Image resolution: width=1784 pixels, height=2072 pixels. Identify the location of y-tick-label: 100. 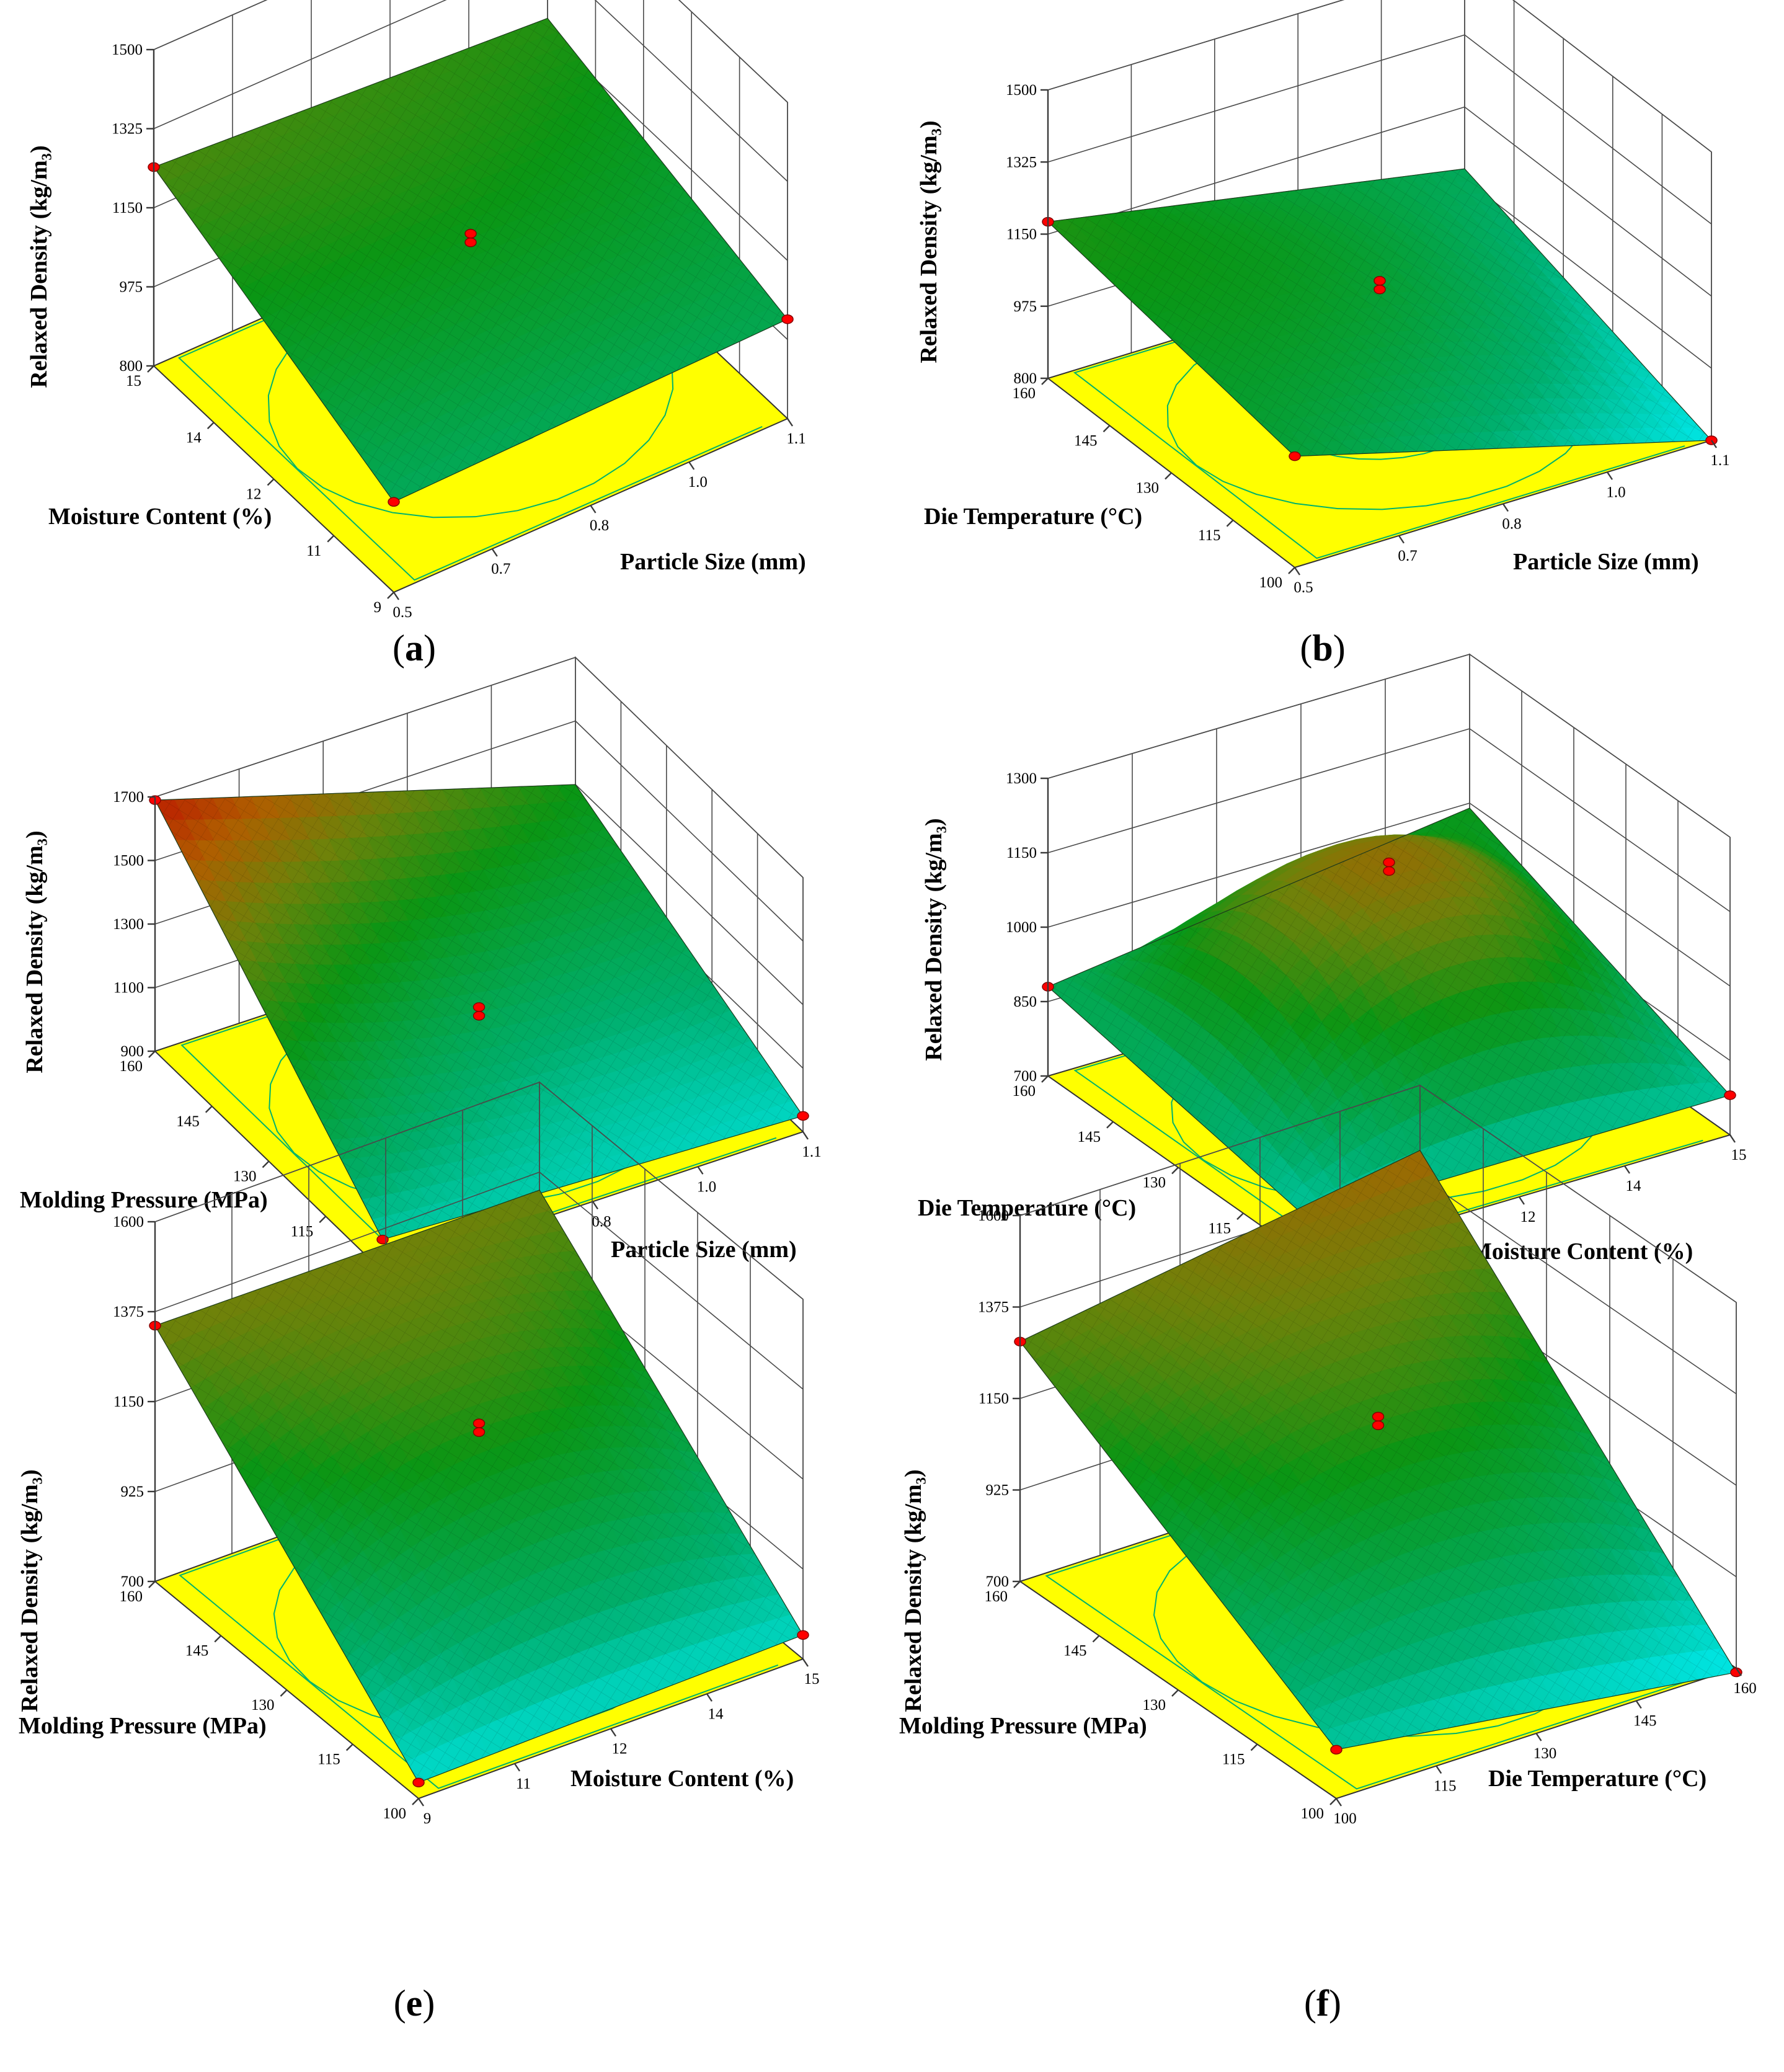
(1271, 583).